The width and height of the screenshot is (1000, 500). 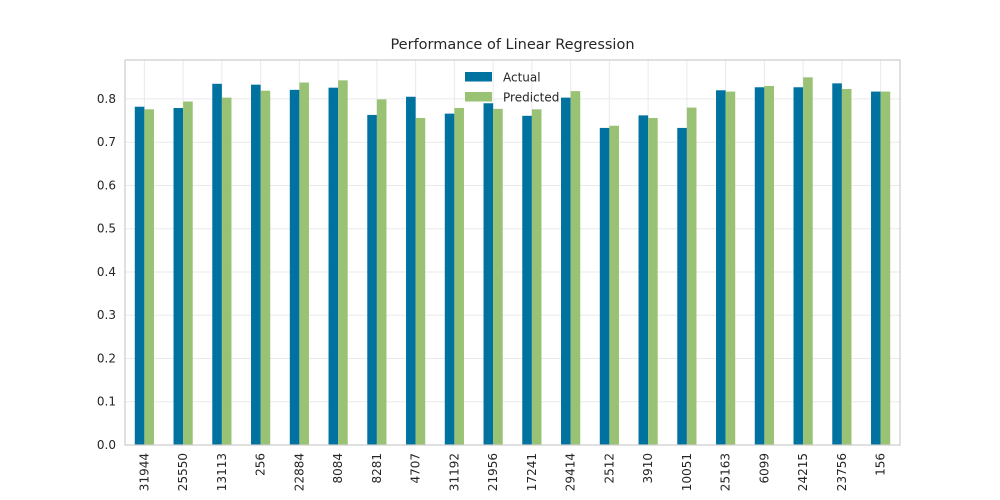 I want to click on x-tick-label: 4707, so click(x=416, y=468).